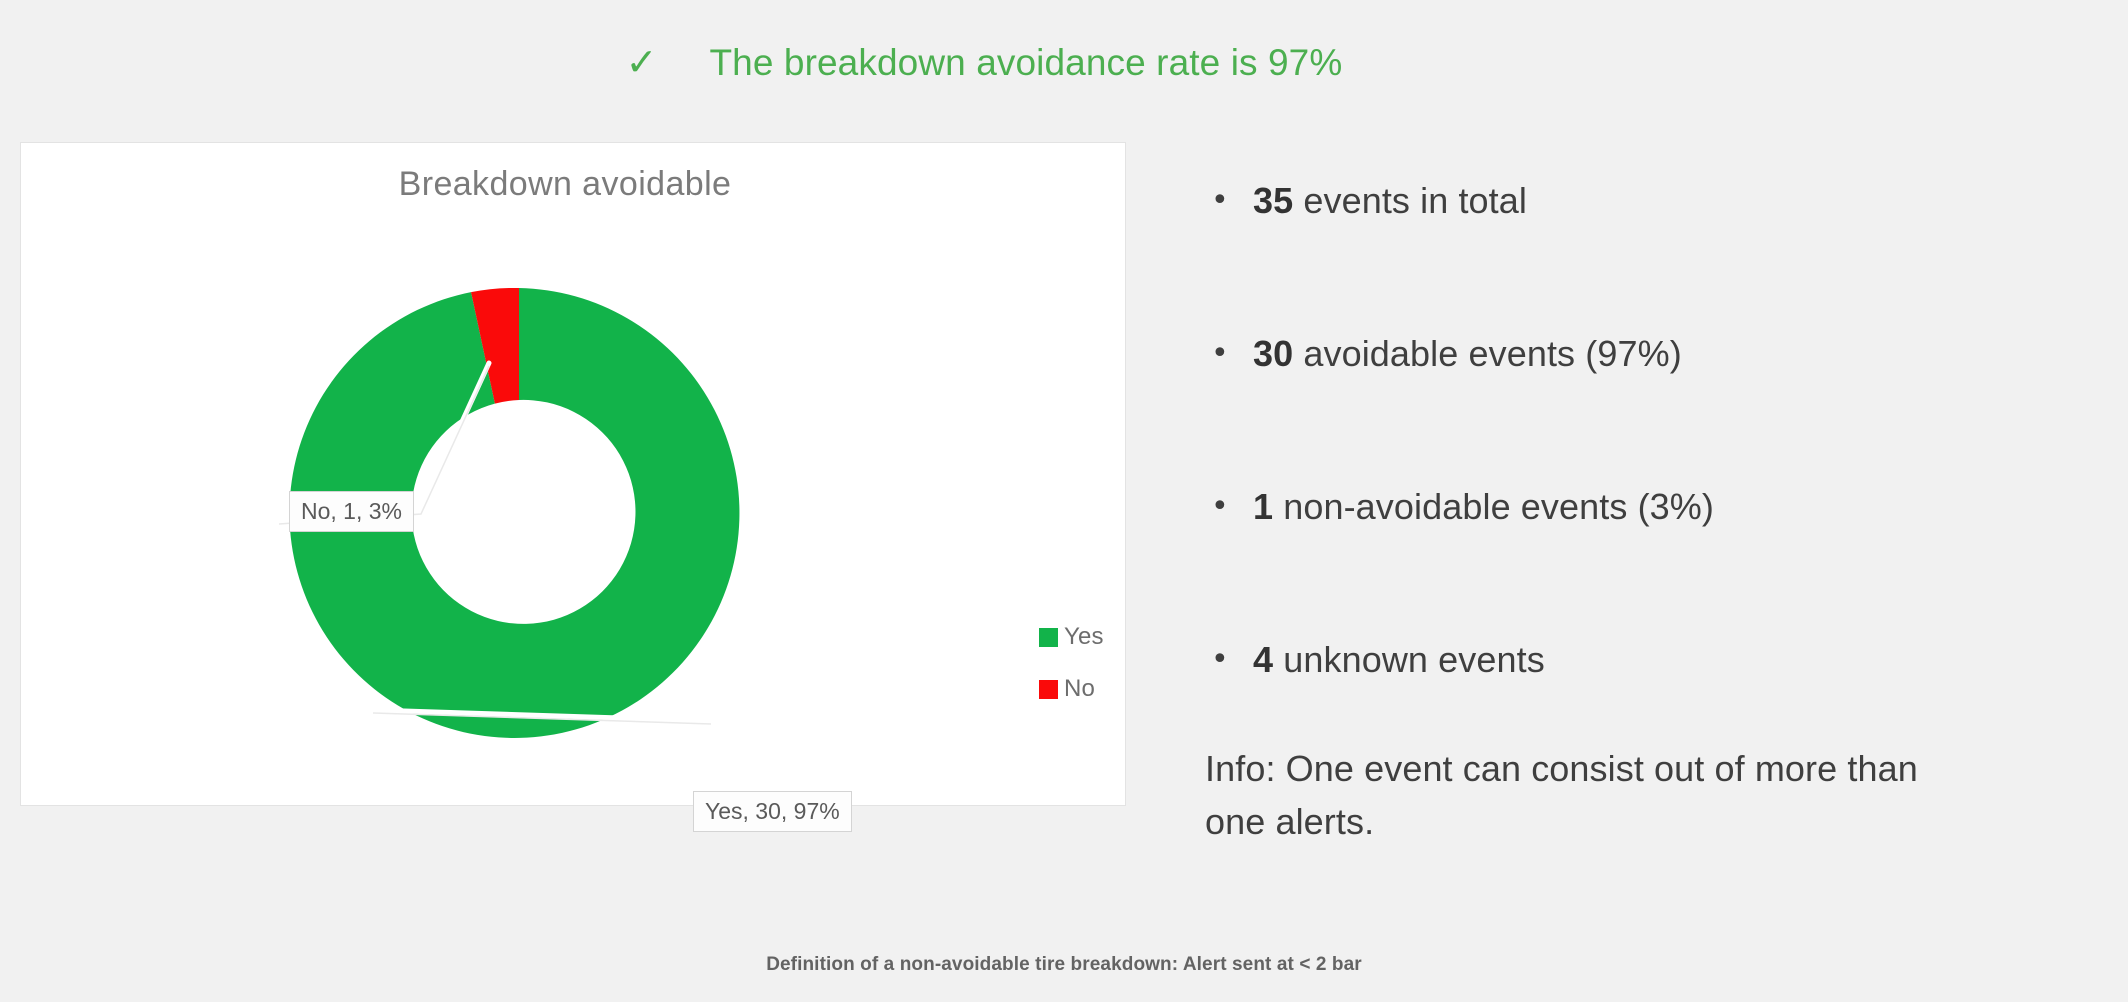 This screenshot has width=2128, height=1002. What do you see at coordinates (641, 62) in the screenshot?
I see `check-icon: ✓` at bounding box center [641, 62].